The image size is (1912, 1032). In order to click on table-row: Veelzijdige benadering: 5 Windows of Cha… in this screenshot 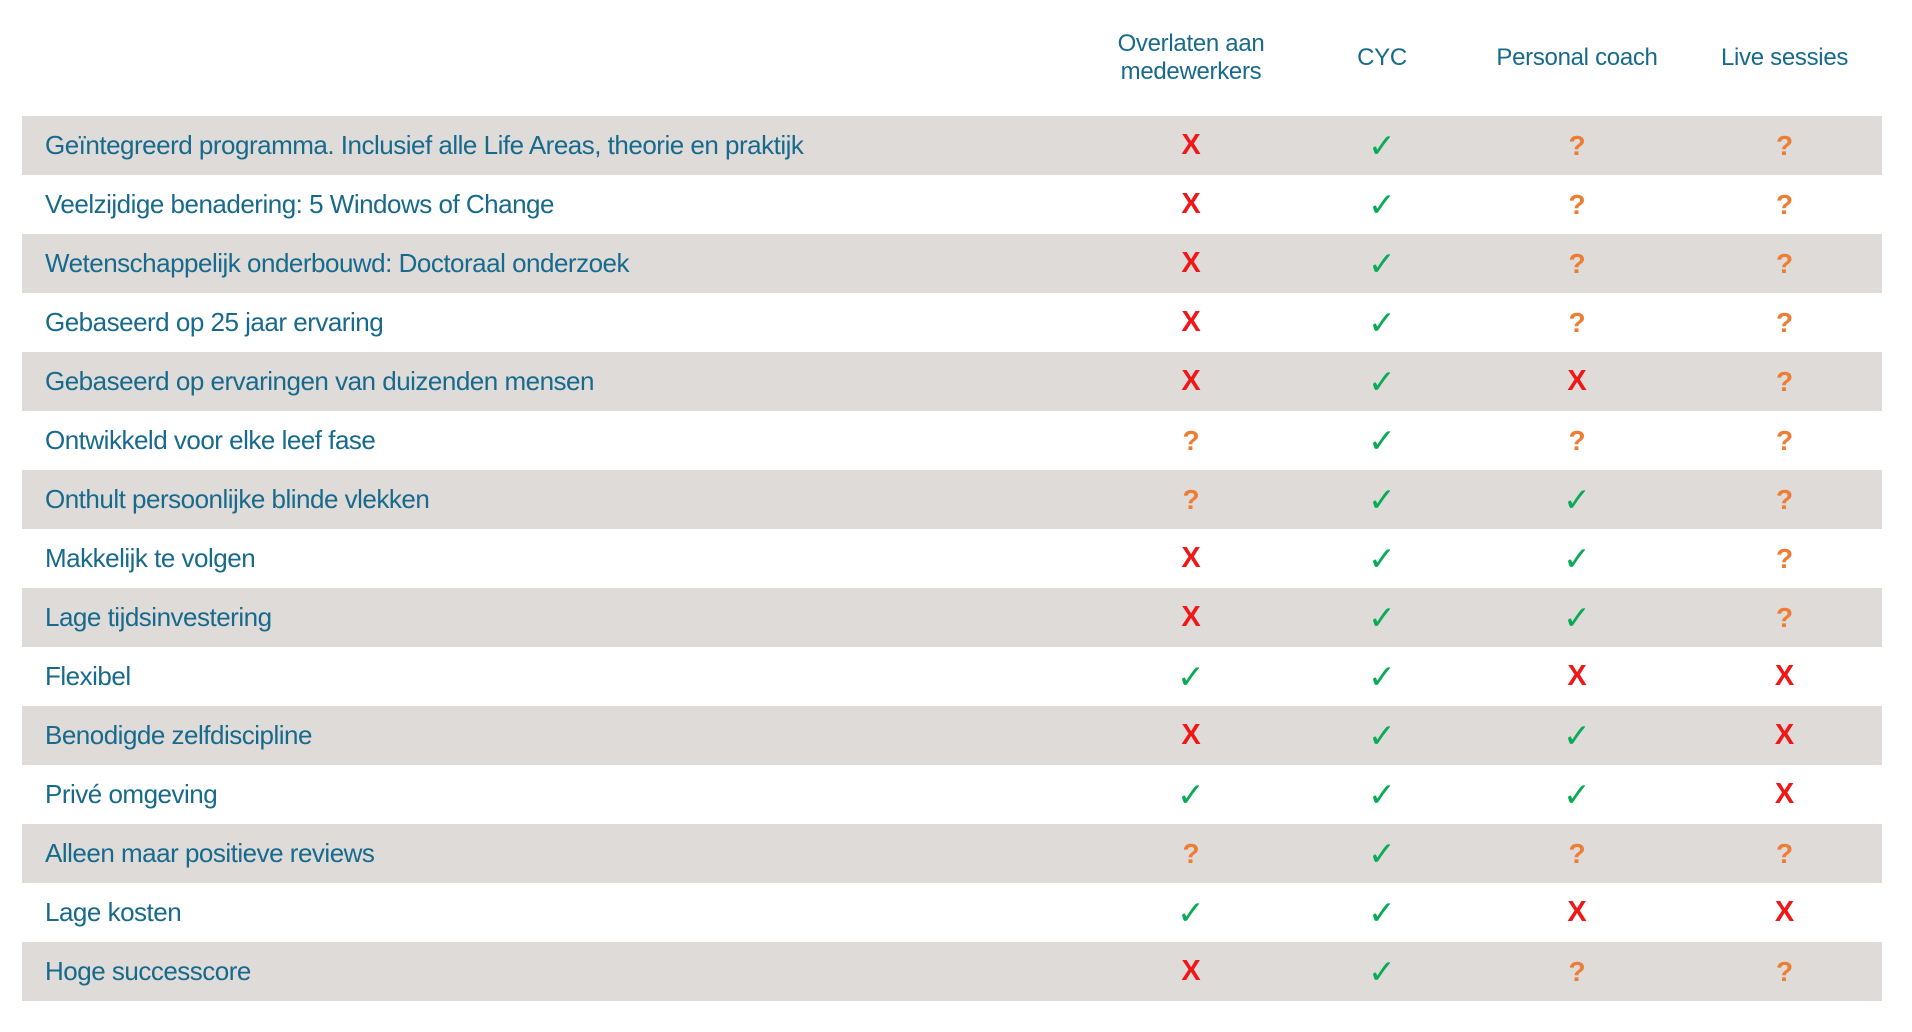, I will do `click(952, 204)`.